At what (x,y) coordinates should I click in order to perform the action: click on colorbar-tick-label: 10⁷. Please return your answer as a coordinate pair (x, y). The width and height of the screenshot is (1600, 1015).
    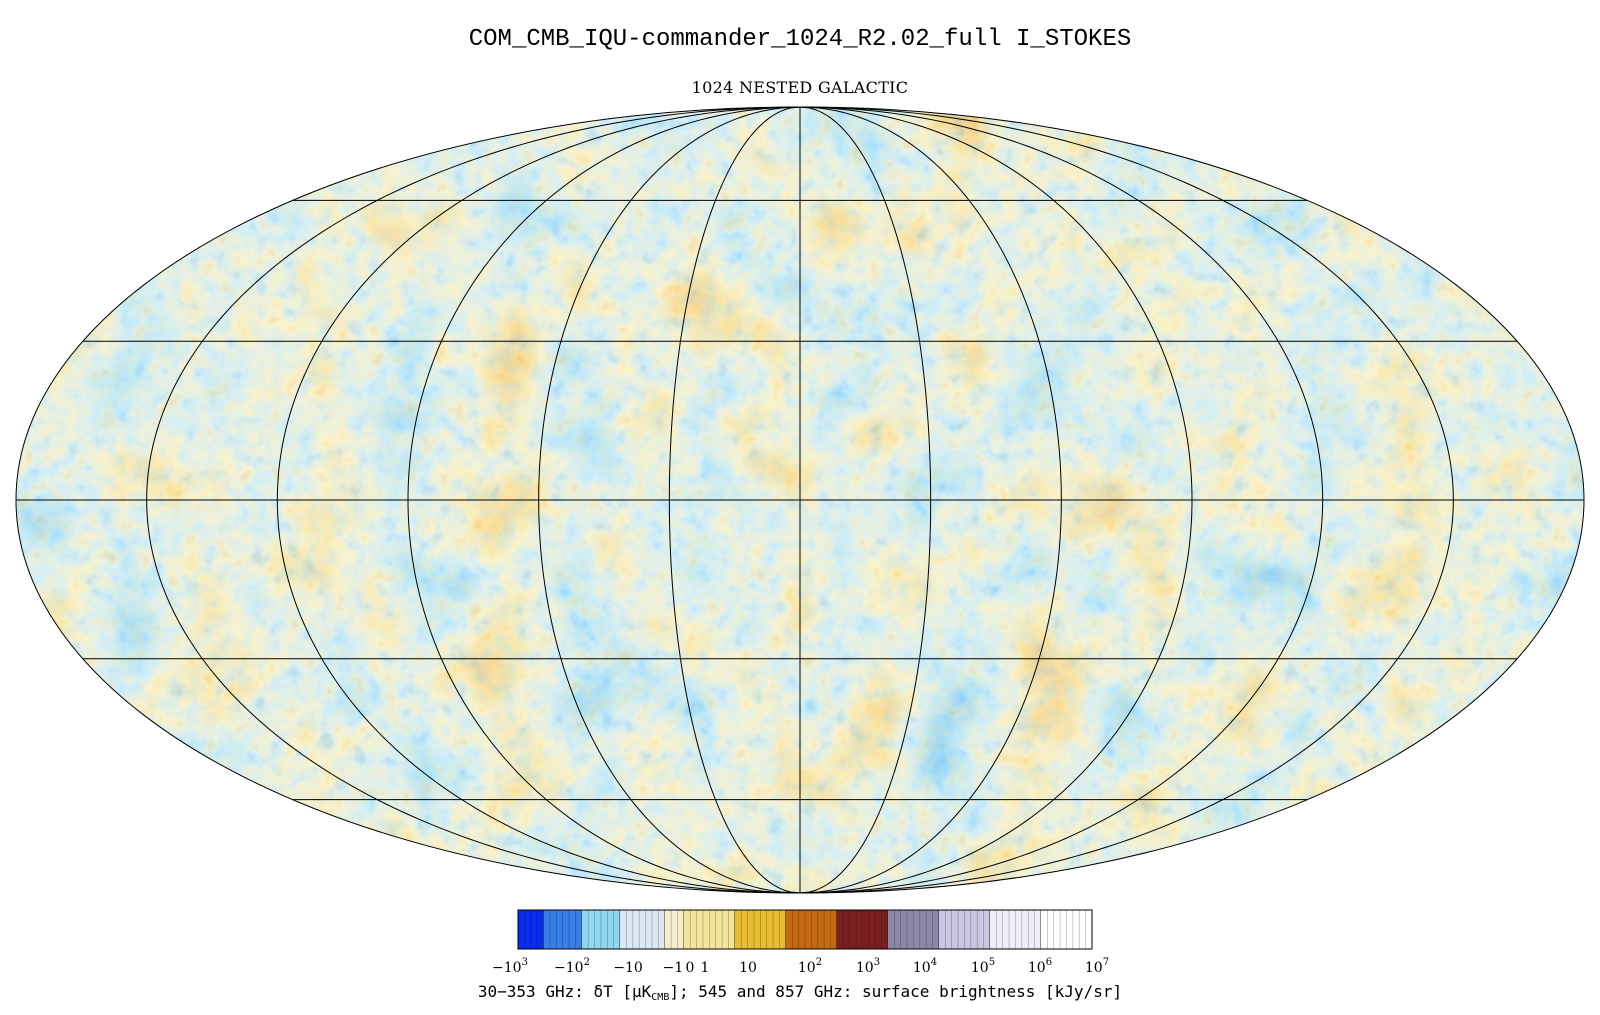
    Looking at the image, I should click on (1097, 966).